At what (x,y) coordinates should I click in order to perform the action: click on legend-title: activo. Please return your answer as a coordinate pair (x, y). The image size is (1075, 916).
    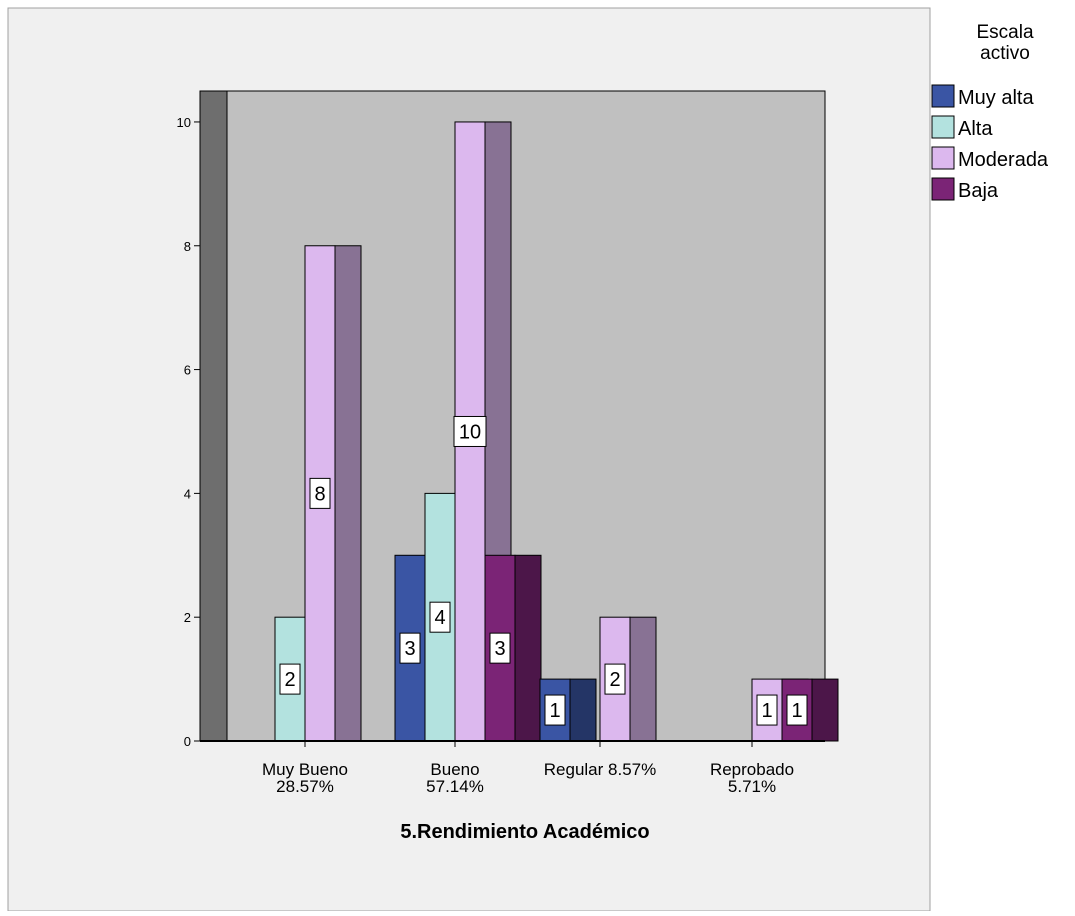
    Looking at the image, I should click on (1005, 53).